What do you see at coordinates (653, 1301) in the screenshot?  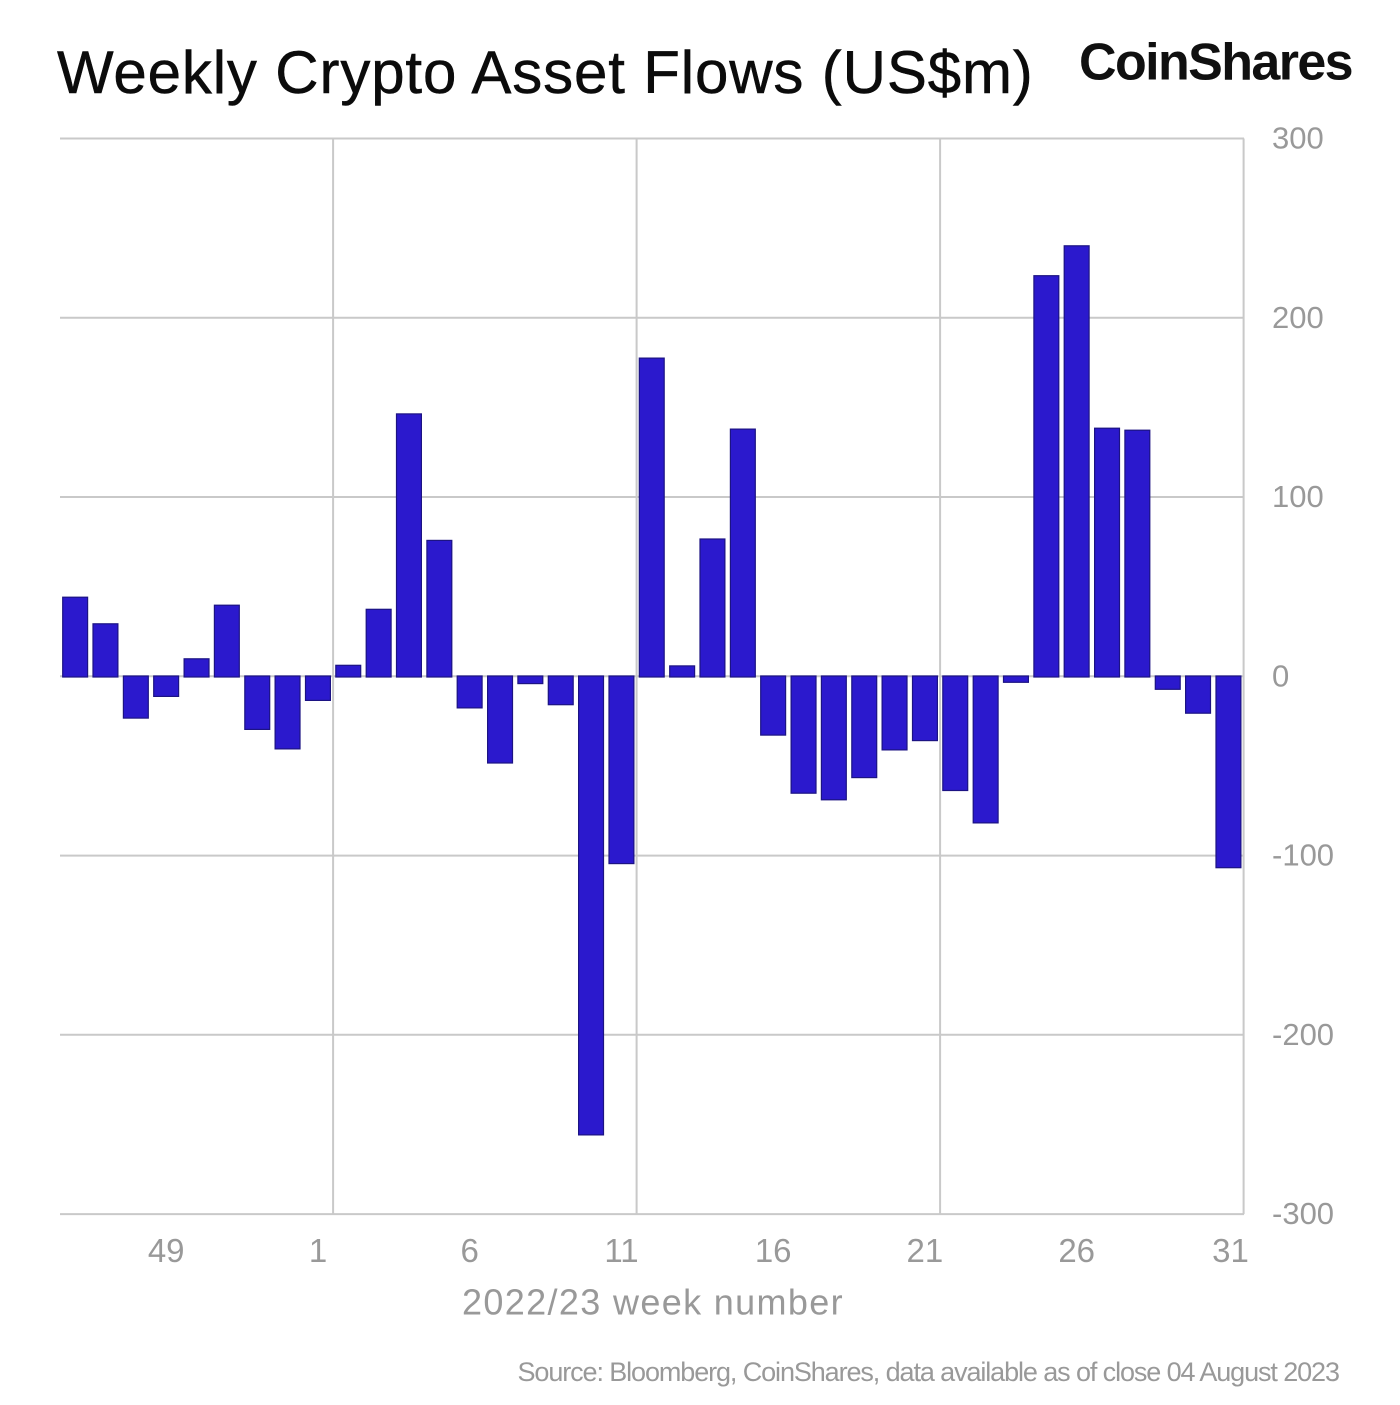 I see `svg-text: 2022/23 week number` at bounding box center [653, 1301].